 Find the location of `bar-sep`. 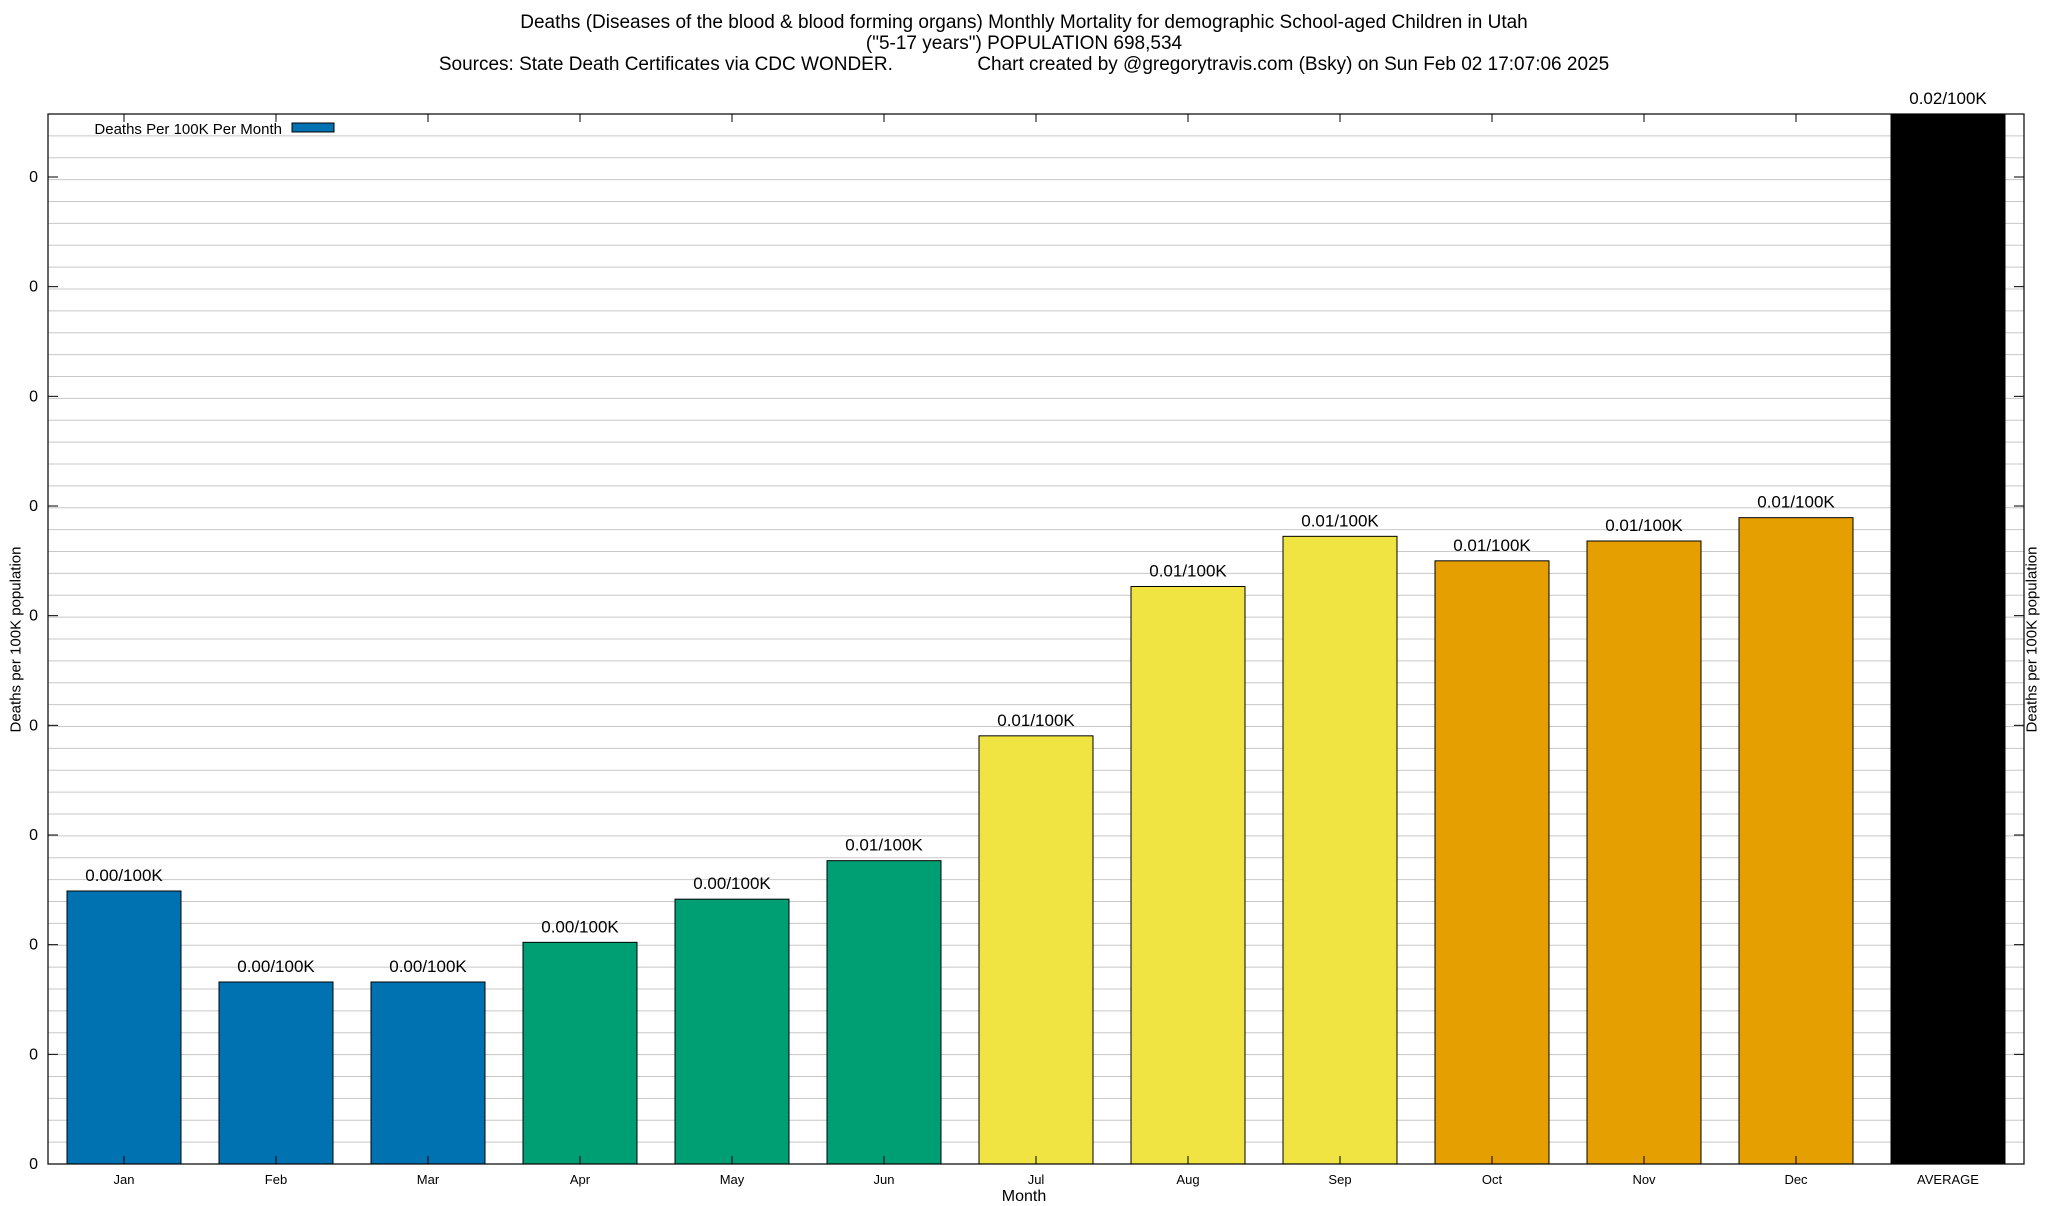

bar-sep is located at coordinates (1340, 850).